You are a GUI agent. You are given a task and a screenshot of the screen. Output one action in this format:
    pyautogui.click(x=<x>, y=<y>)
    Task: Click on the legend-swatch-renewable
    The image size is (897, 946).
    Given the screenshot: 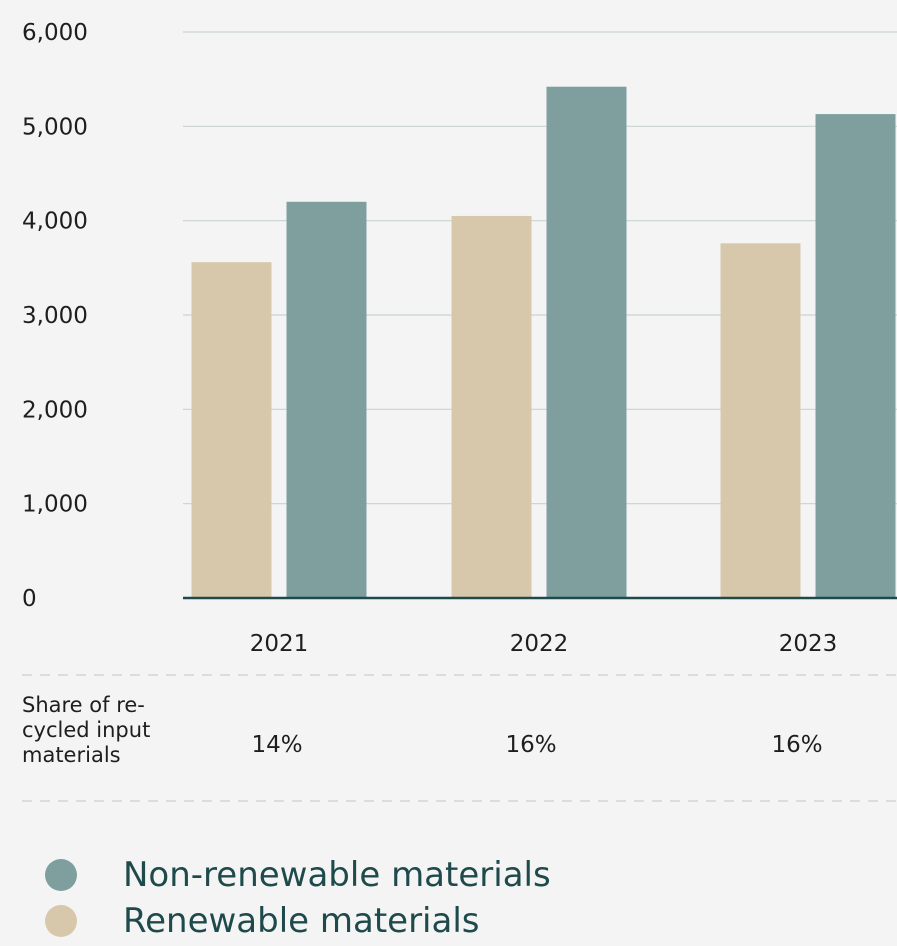 What is the action you would take?
    pyautogui.click(x=61, y=921)
    